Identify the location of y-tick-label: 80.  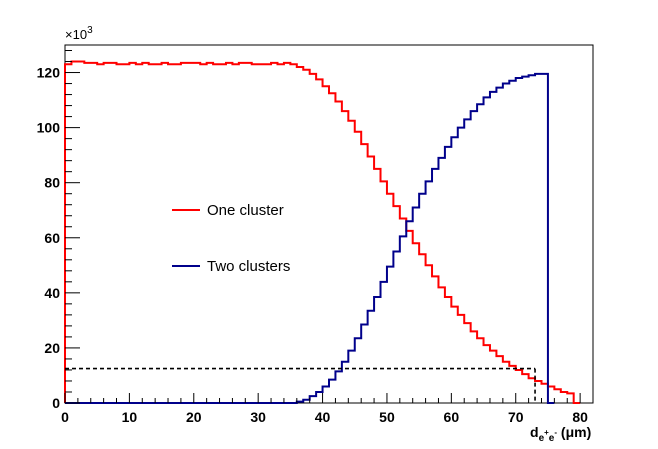
(52, 183).